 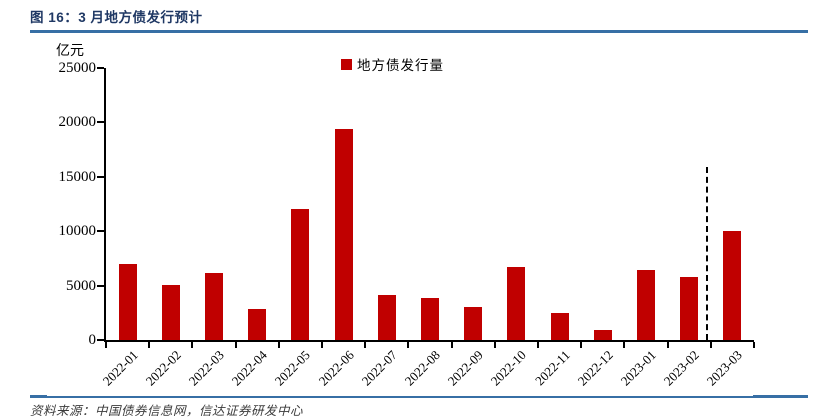 I want to click on legend-label: 地方债发行量, so click(x=400, y=65).